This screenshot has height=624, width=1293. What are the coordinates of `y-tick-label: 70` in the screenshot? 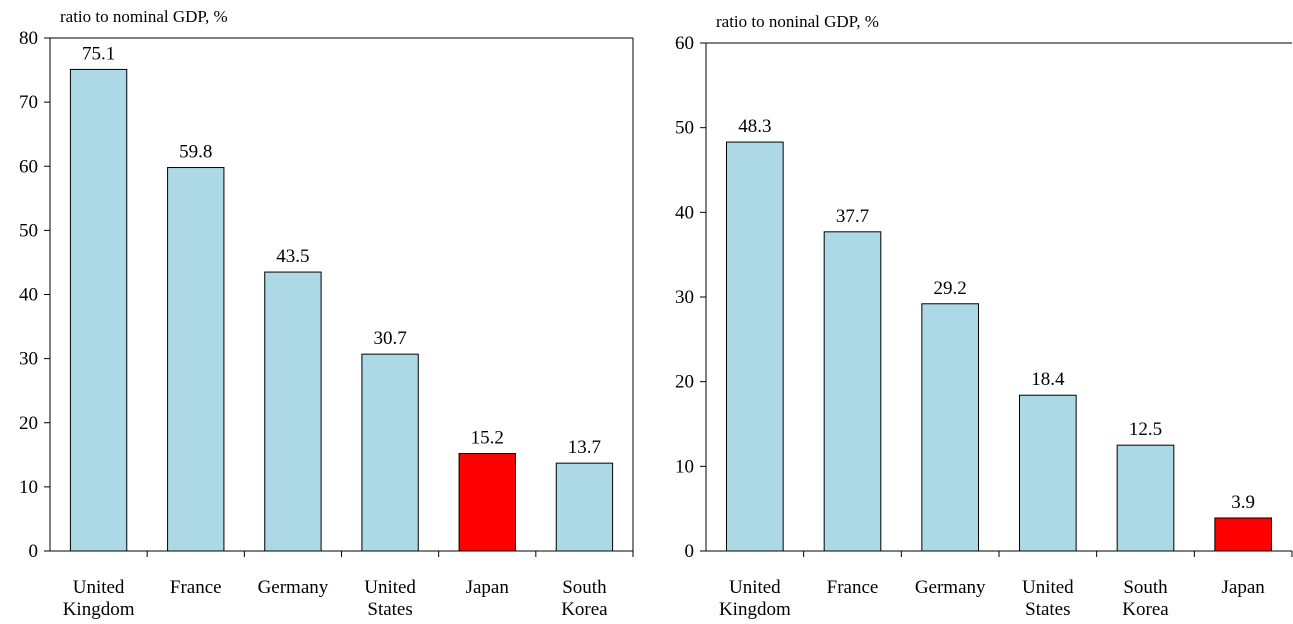 It's located at (28, 102).